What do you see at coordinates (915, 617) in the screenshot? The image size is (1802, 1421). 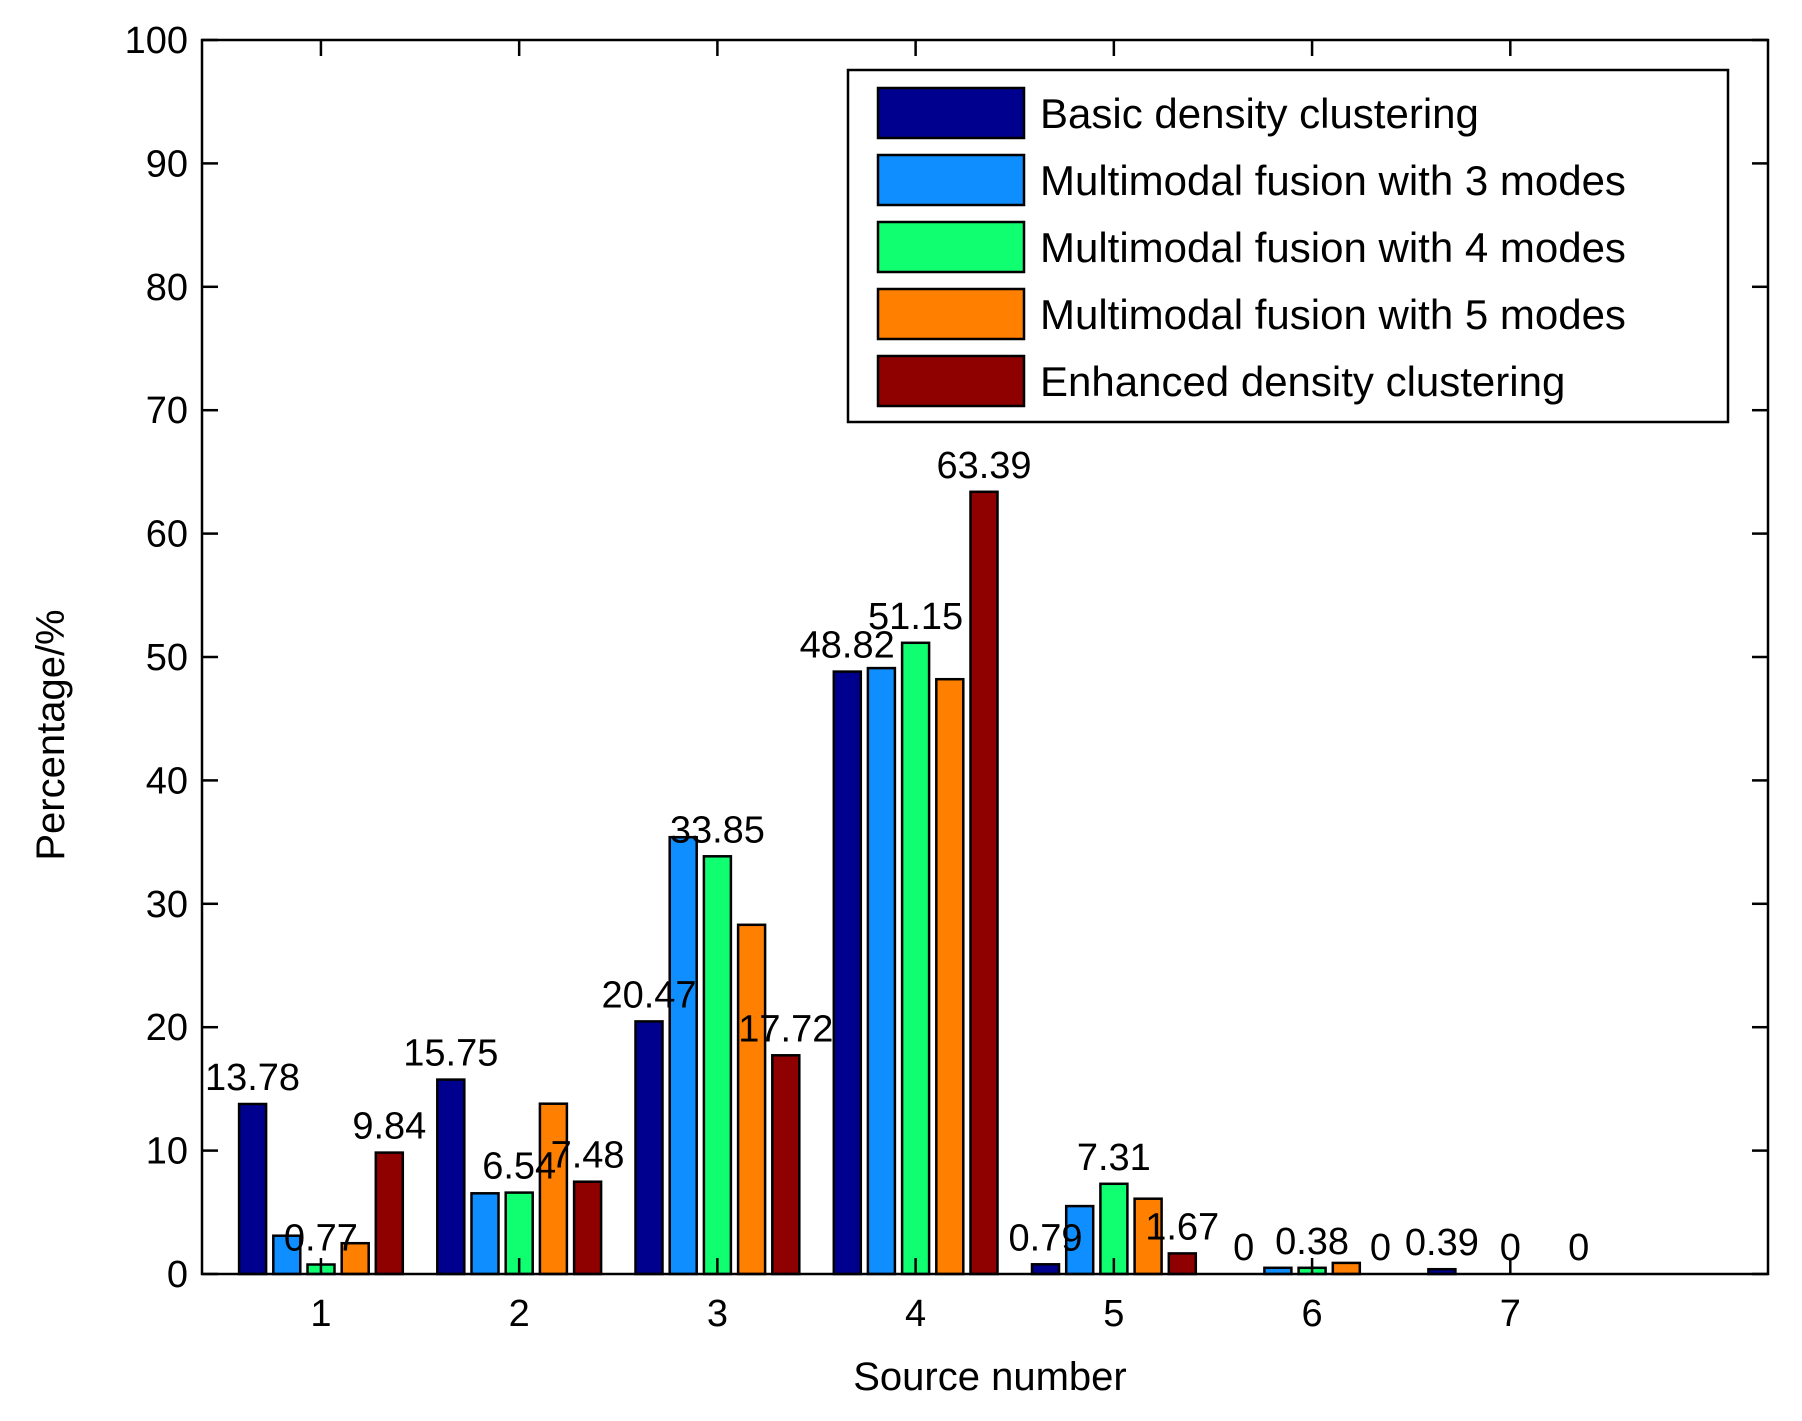 I see `data-label-11: 51.15` at bounding box center [915, 617].